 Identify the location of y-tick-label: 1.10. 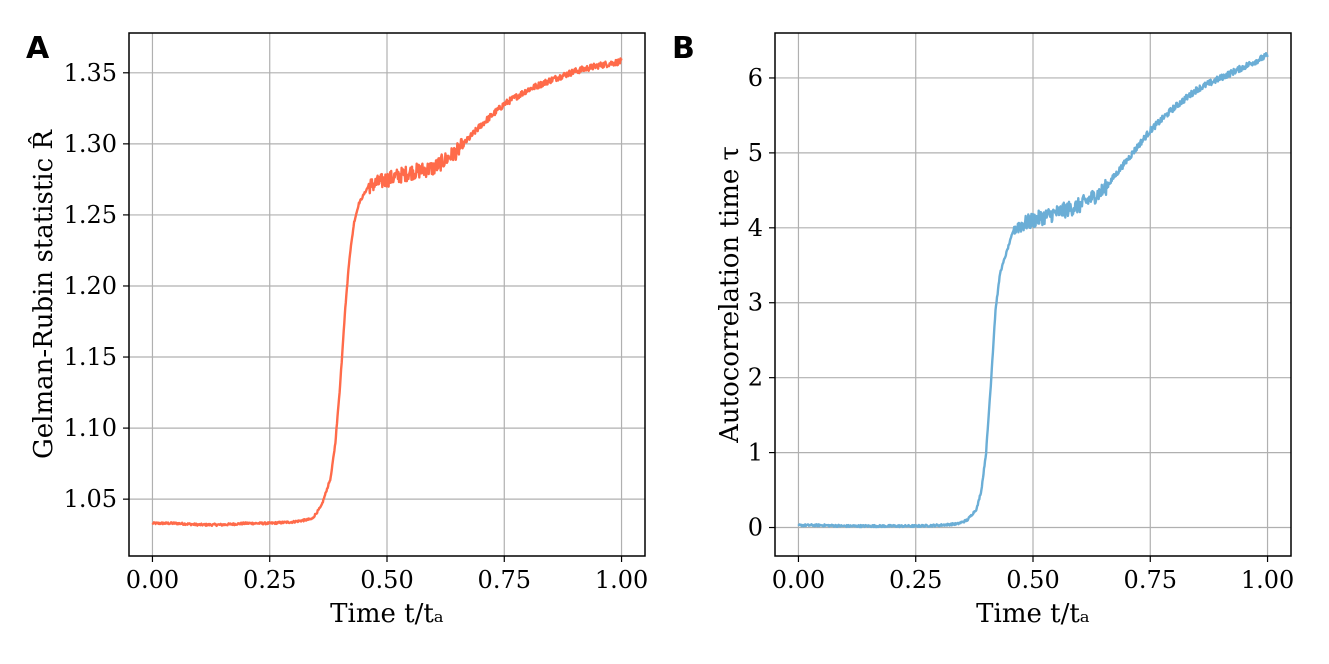
(90, 428).